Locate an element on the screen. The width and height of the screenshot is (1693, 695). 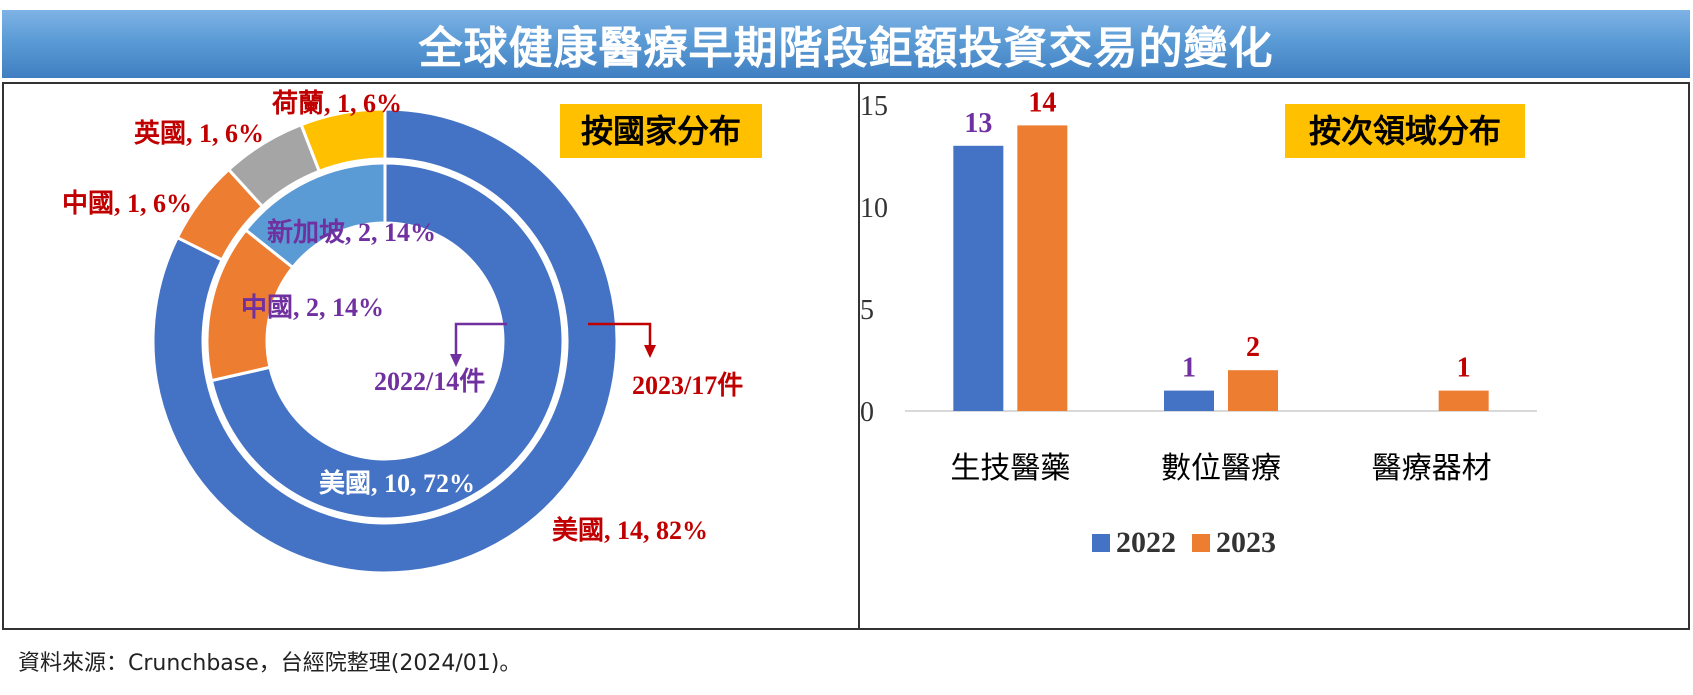
bar-label-2023-2: 1 is located at coordinates (1464, 368).